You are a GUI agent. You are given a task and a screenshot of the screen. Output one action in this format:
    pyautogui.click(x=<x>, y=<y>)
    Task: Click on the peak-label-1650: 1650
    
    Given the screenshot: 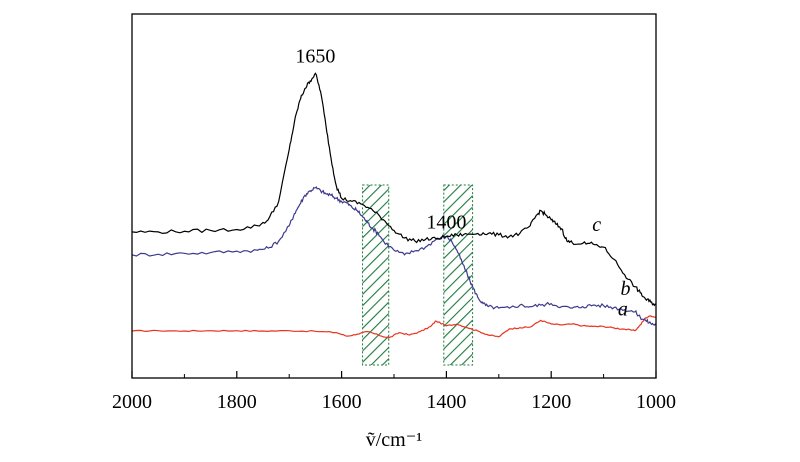 What is the action you would take?
    pyautogui.click(x=315, y=56)
    